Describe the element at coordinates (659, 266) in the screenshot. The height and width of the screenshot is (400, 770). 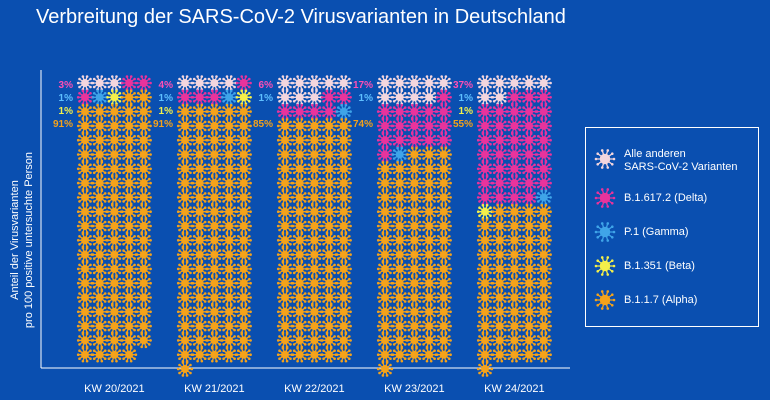
I see `legend-label-beta: B.1.351 (Beta)` at that location.